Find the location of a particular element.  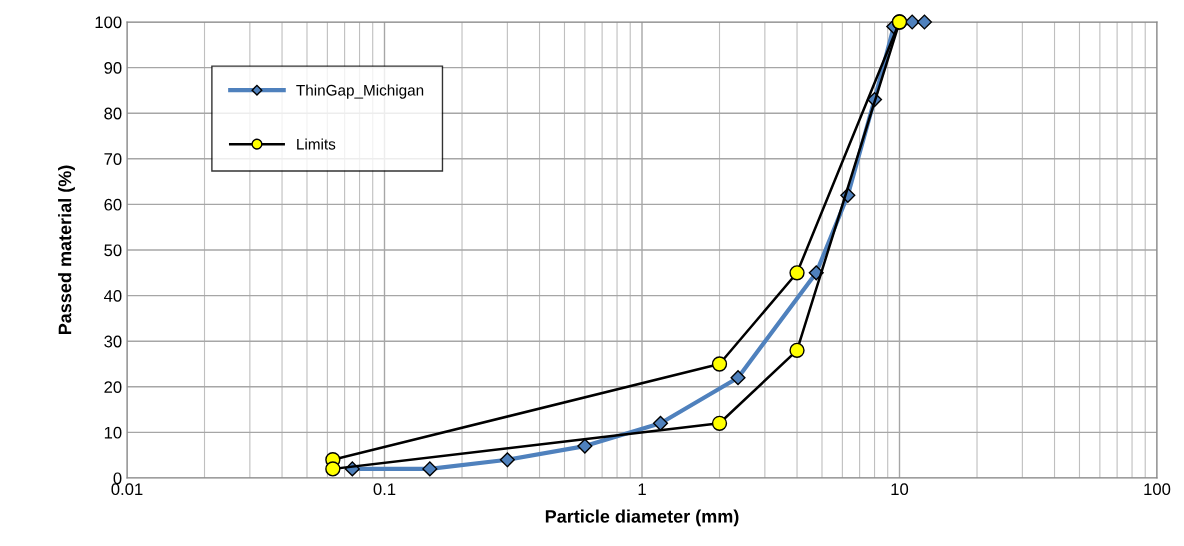

x-tick-label: 0.1 is located at coordinates (384, 489).